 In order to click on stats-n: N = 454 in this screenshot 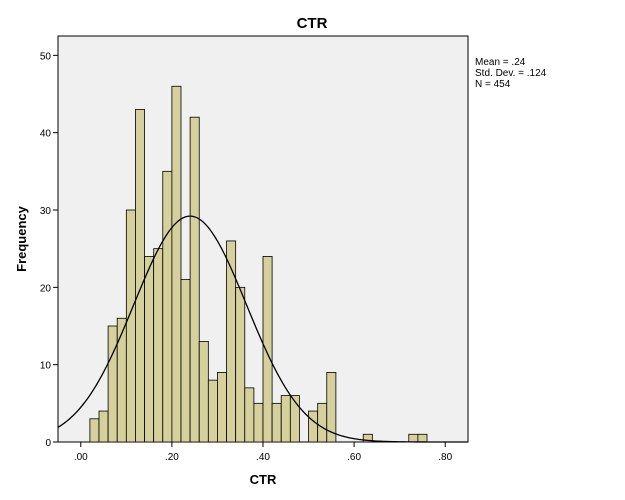, I will do `click(493, 84)`.